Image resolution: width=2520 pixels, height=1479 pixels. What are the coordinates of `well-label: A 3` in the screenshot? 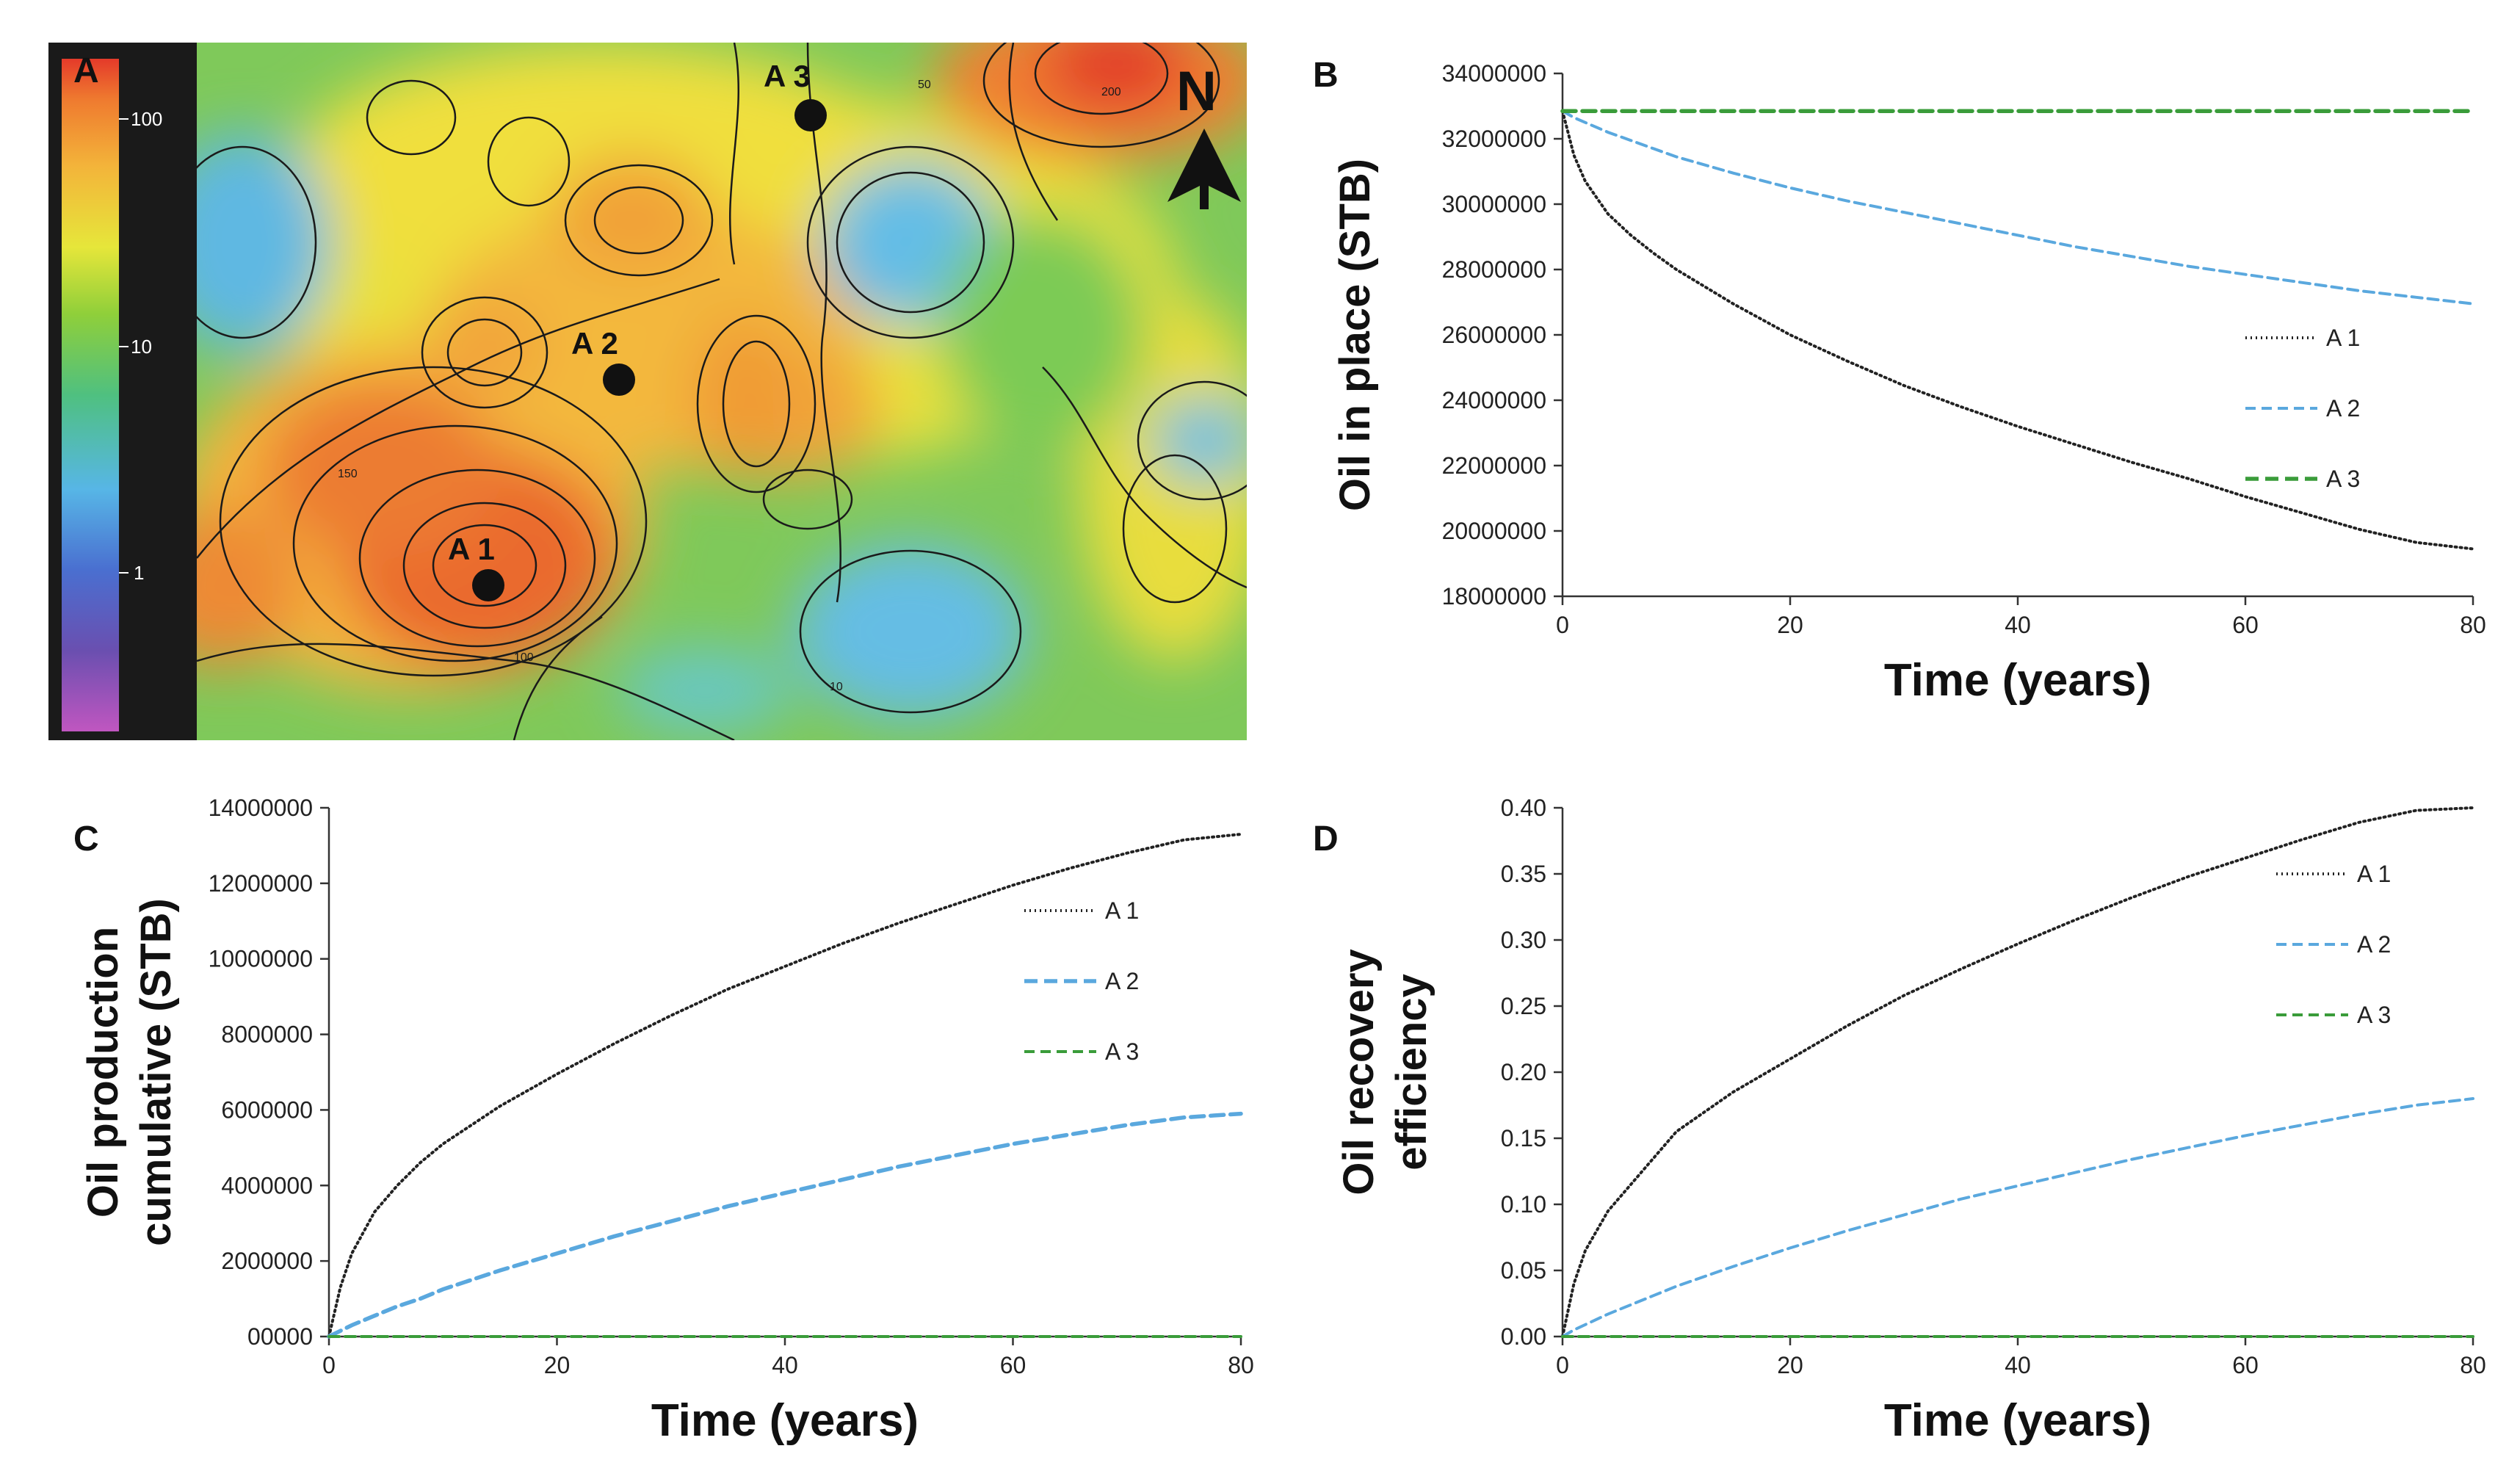 It's located at (787, 76).